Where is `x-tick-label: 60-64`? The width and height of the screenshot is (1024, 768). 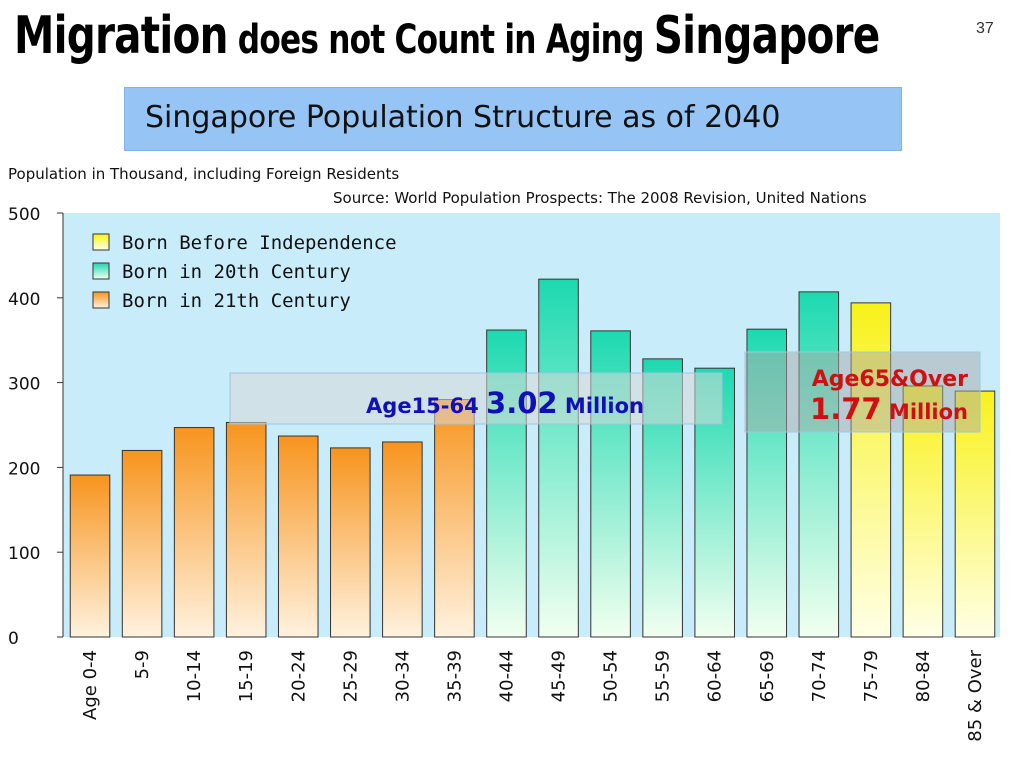
x-tick-label: 60-64 is located at coordinates (715, 676).